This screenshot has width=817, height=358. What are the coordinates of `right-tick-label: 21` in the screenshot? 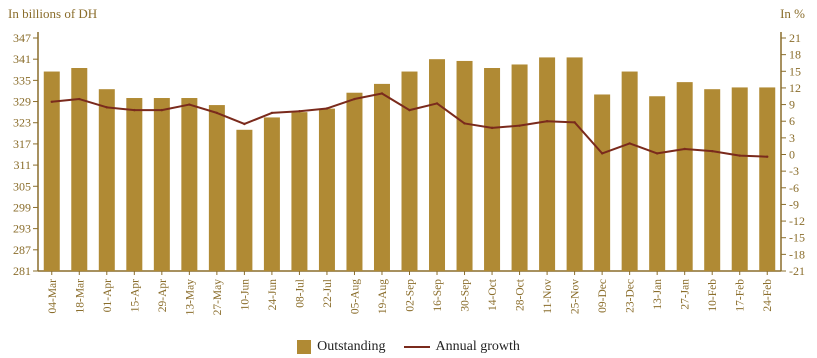 It's located at (795, 38).